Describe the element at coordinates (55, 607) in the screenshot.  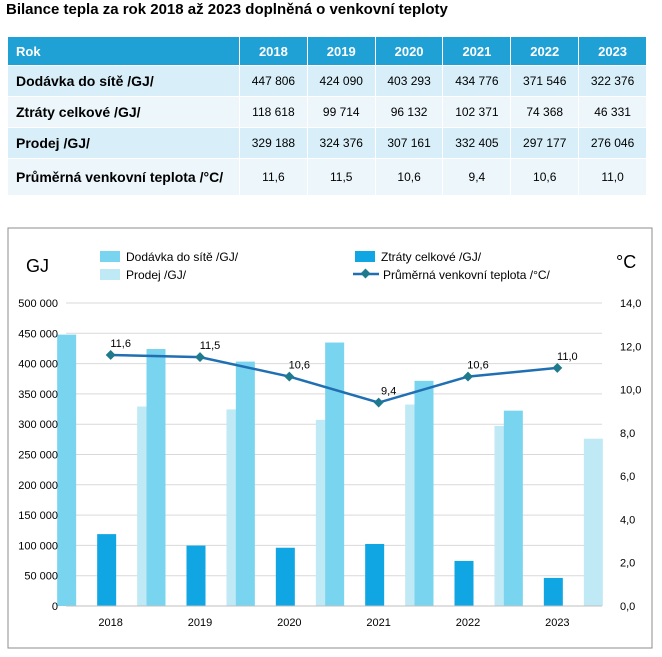
I see `y-tick-label: 0` at that location.